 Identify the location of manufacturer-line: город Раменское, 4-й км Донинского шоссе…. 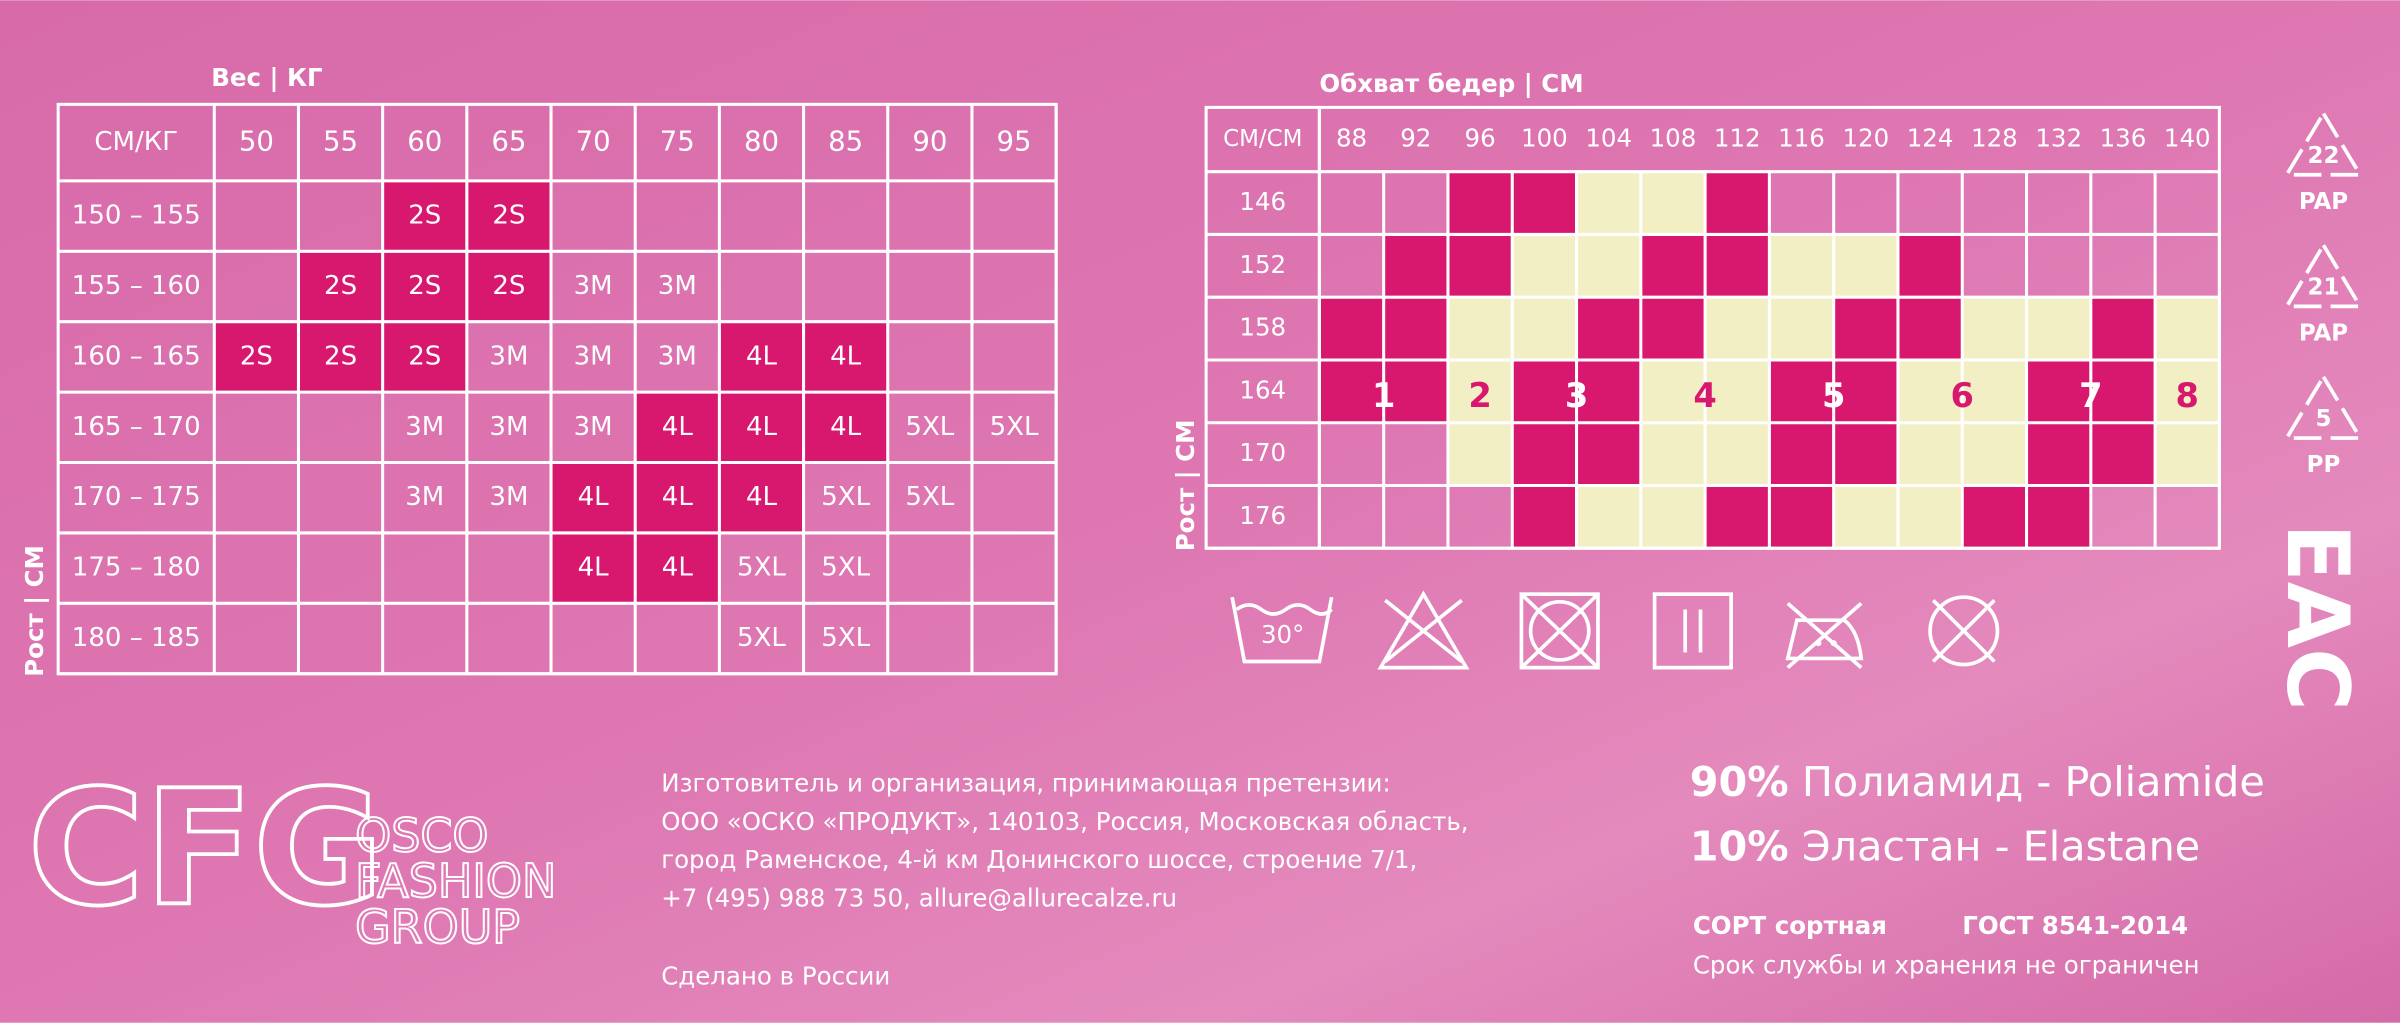
(1039, 859).